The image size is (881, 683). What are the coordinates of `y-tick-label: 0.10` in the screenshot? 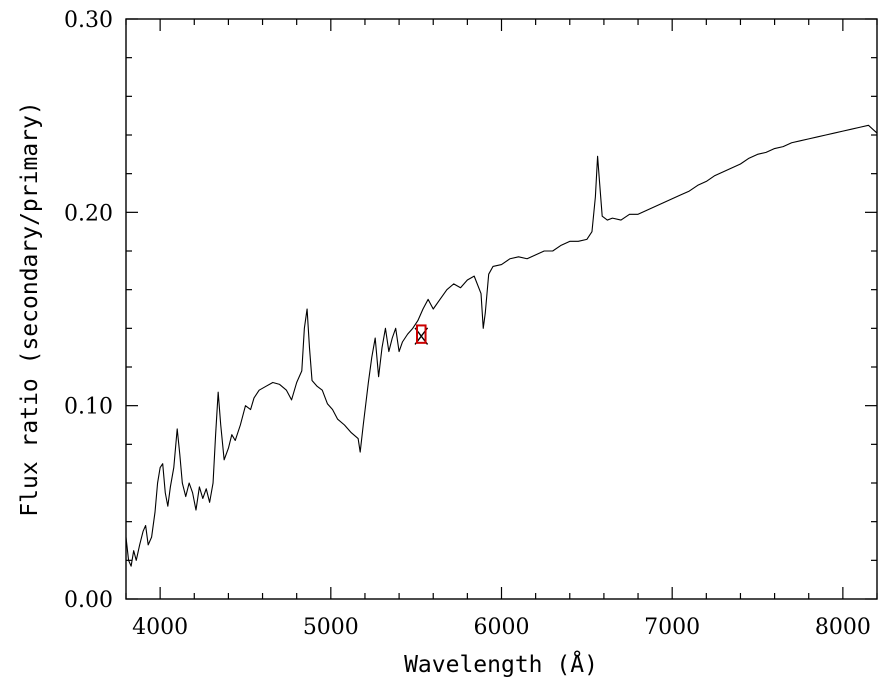 It's located at (88, 407).